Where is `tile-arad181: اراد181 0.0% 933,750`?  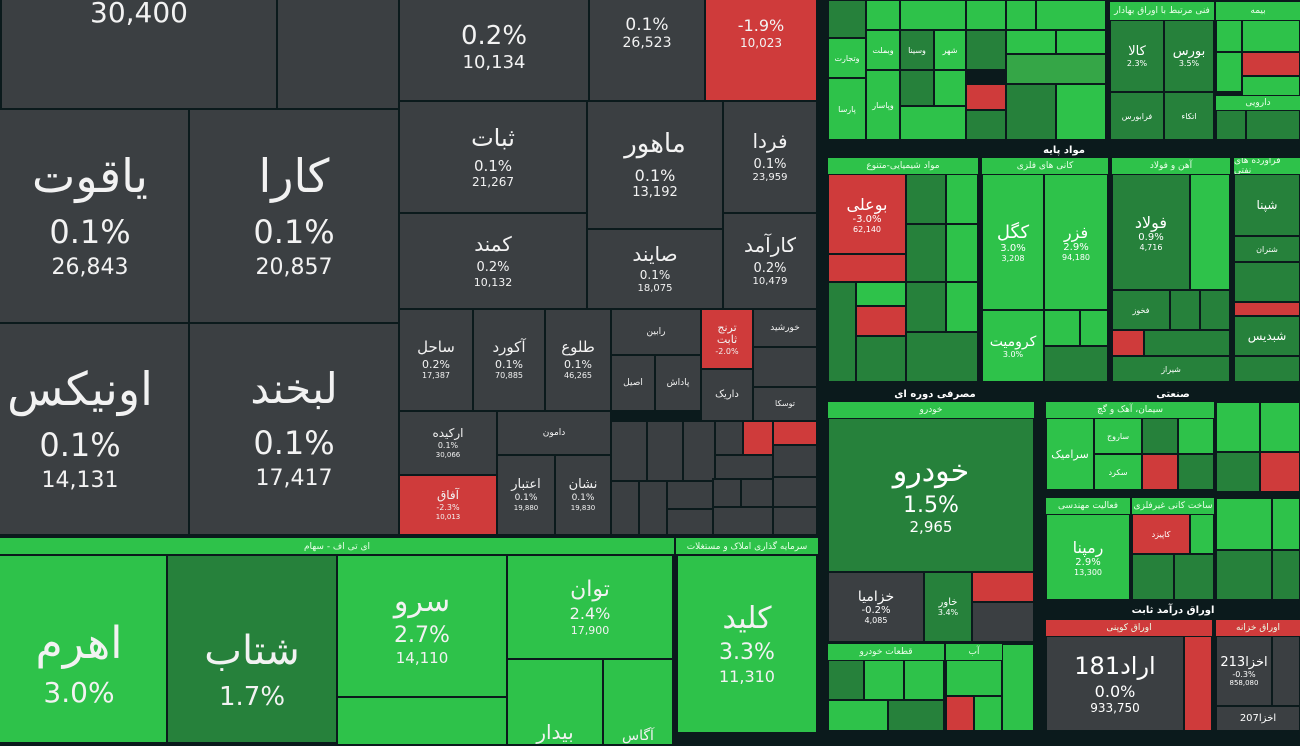
tile-arad181: اراد181 0.0% 933,750 is located at coordinates (1115, 683).